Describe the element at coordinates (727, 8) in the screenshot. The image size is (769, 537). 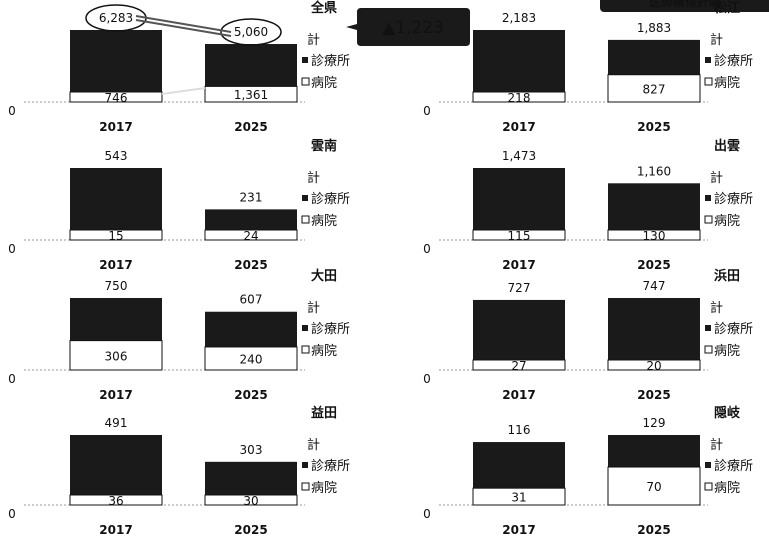
I see `region-title: 松江` at that location.